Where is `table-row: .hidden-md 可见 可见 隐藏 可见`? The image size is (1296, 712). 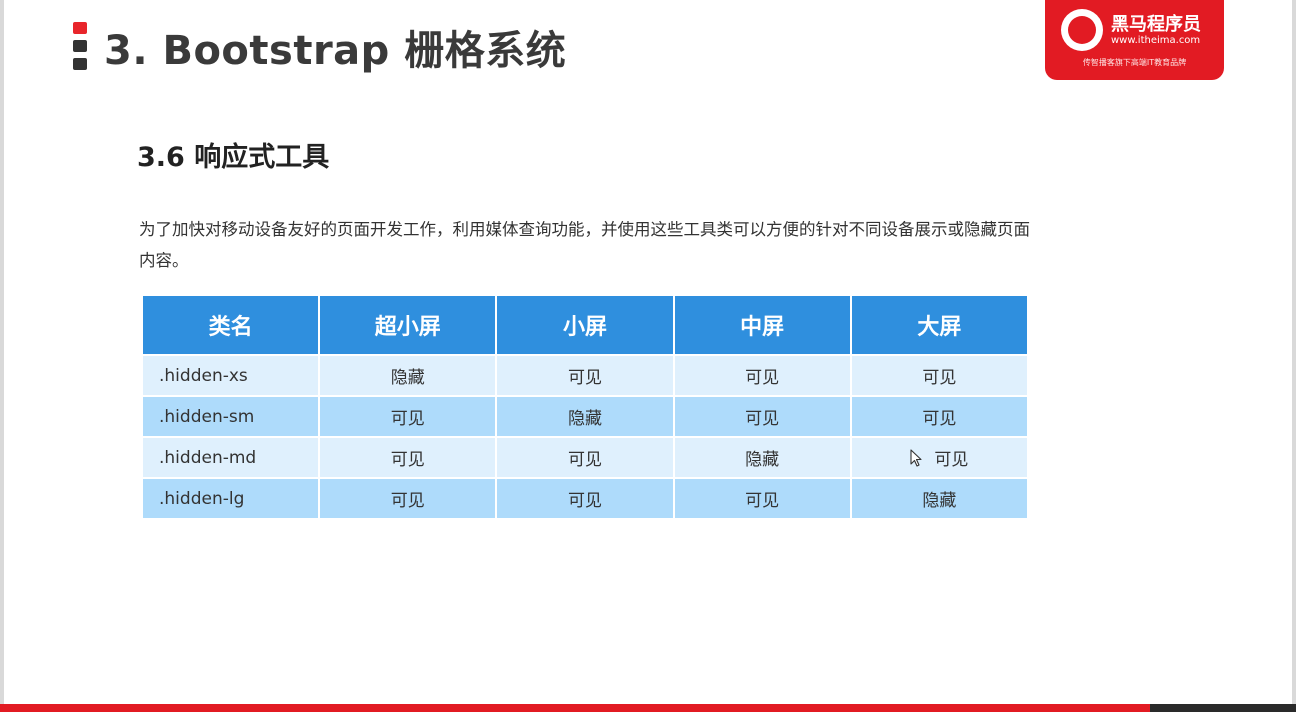 table-row: .hidden-md 可见 可见 隐藏 可见 is located at coordinates (585, 457).